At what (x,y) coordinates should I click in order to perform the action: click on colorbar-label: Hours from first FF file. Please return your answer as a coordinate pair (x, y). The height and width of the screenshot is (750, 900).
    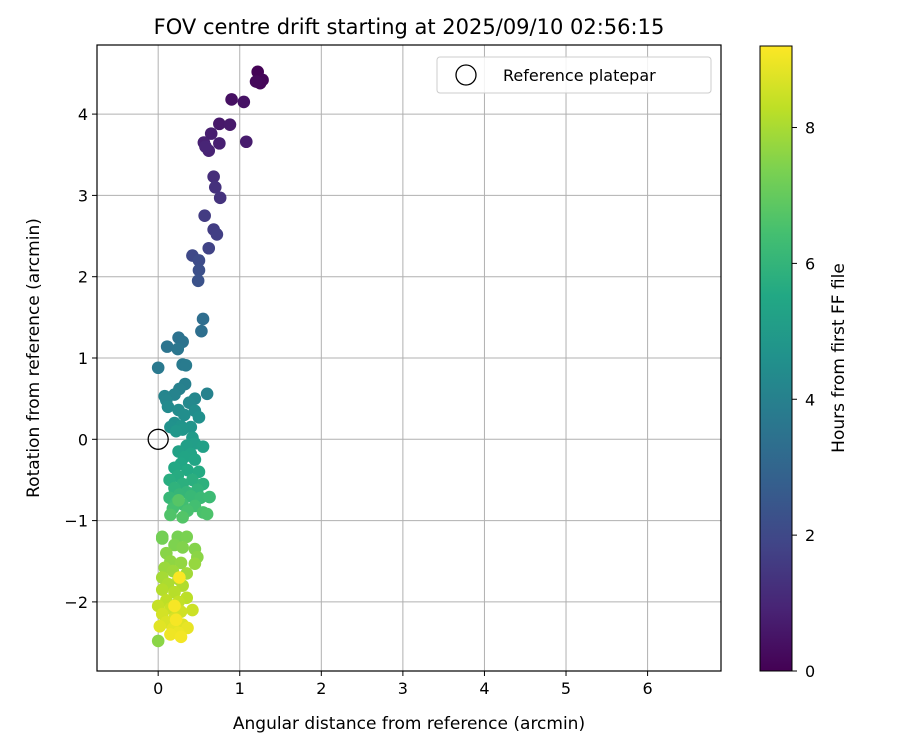
    Looking at the image, I should click on (839, 358).